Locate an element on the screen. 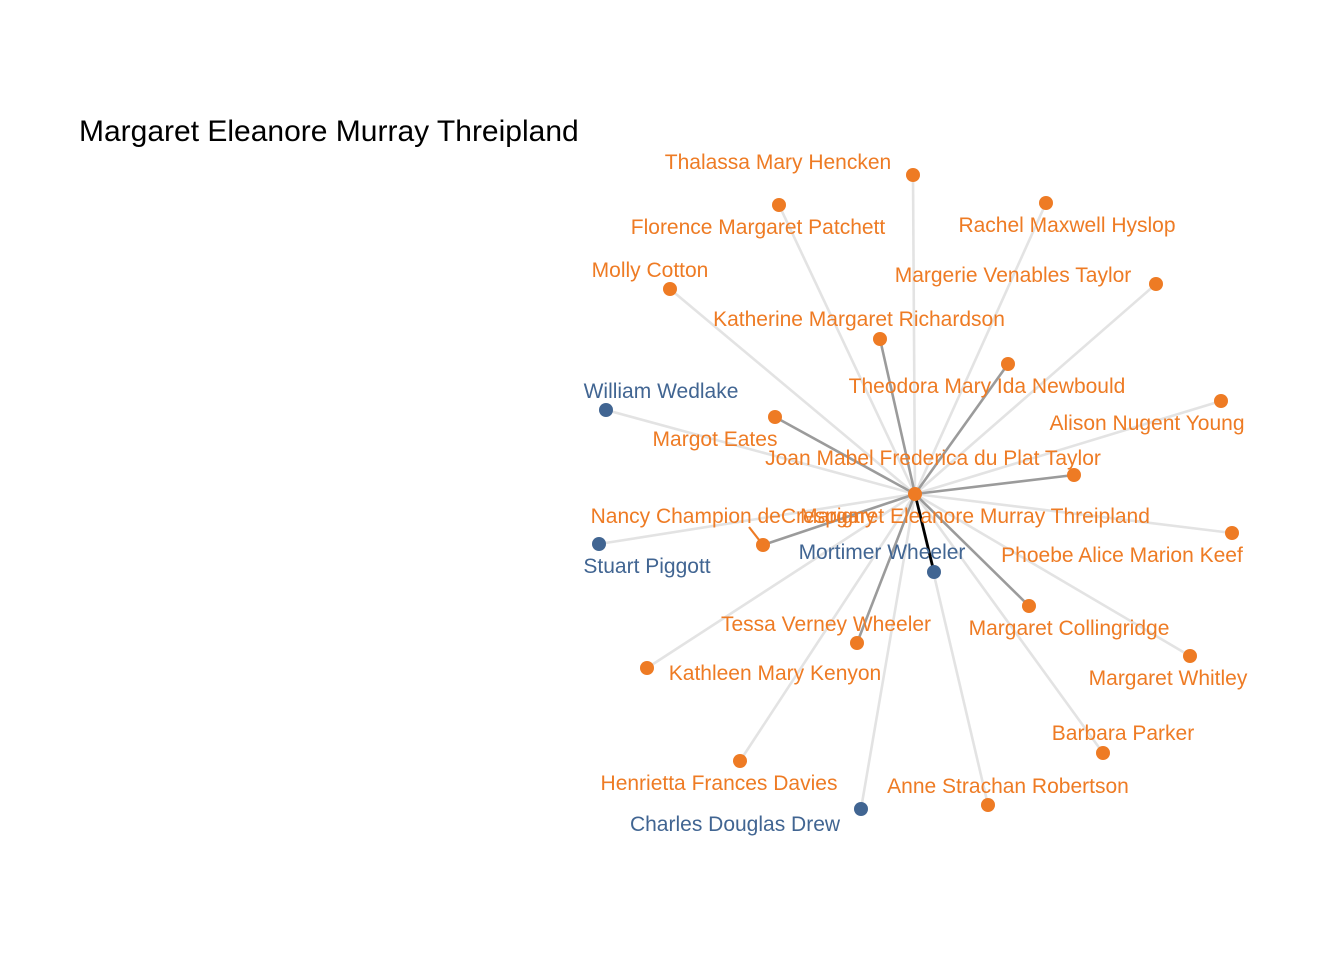  edge-cotton is located at coordinates (792, 391).